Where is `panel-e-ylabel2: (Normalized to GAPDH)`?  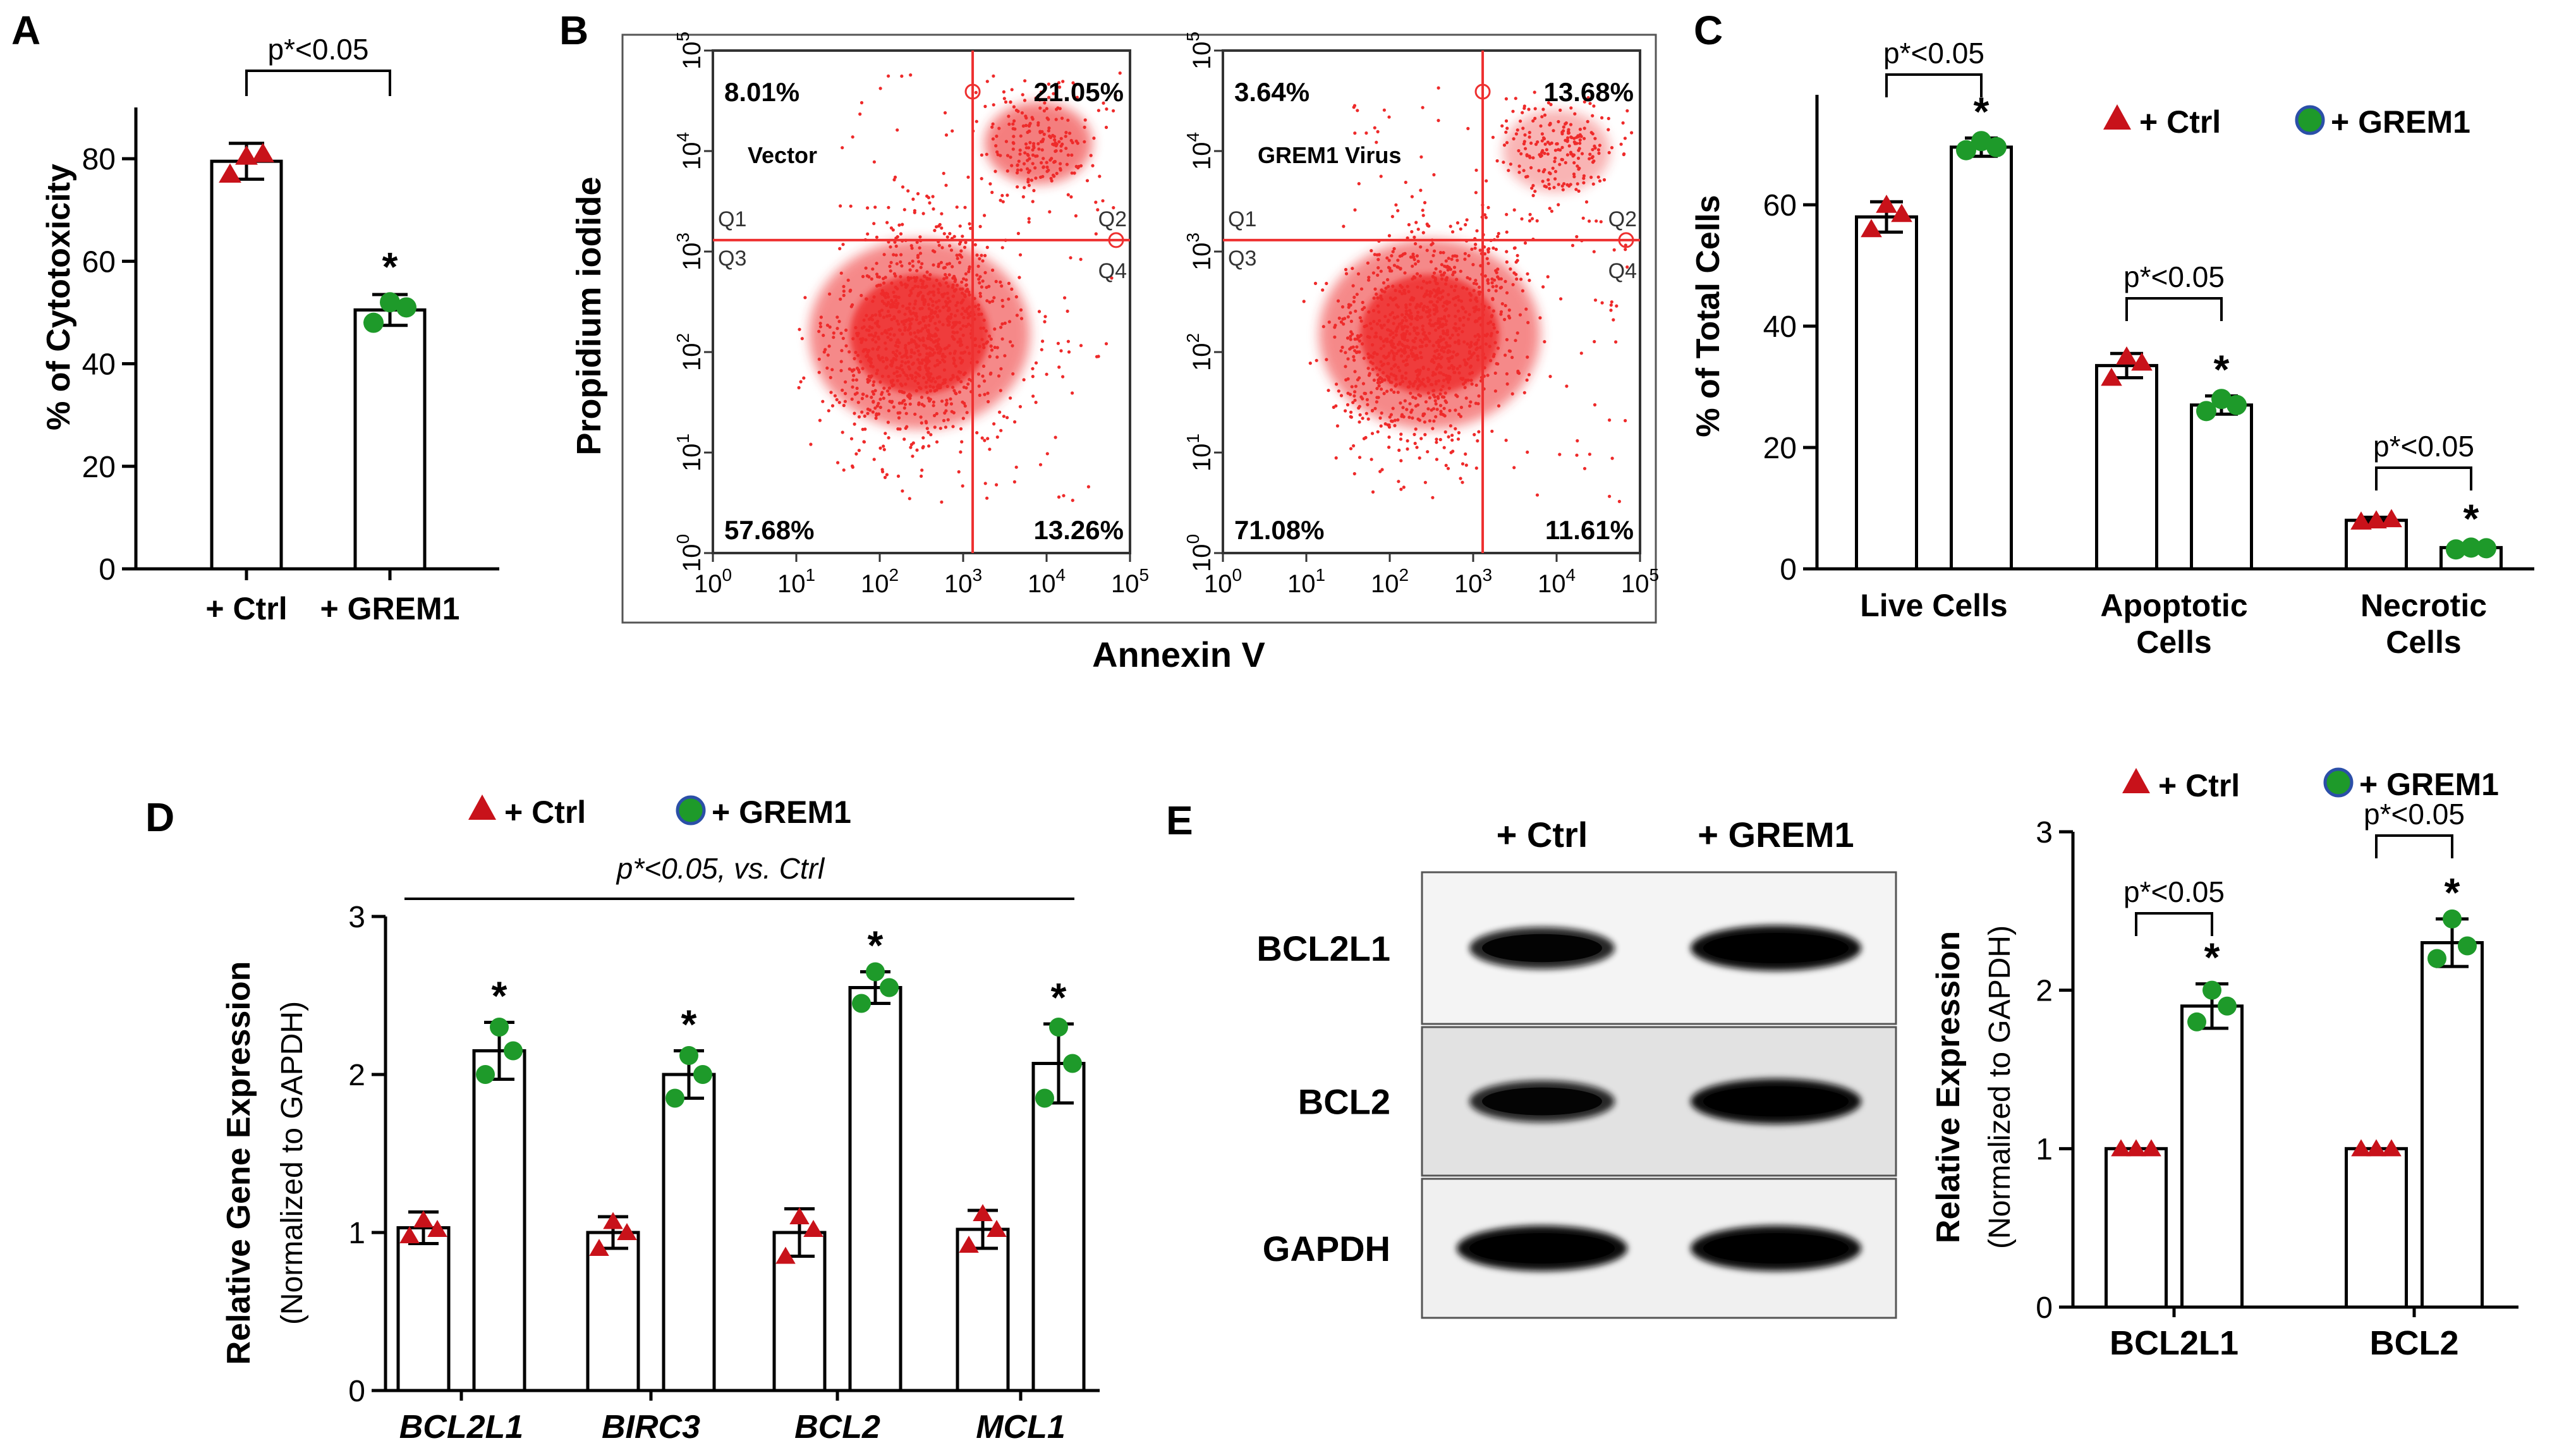 panel-e-ylabel2: (Normalized to GAPDH) is located at coordinates (2000, 1087).